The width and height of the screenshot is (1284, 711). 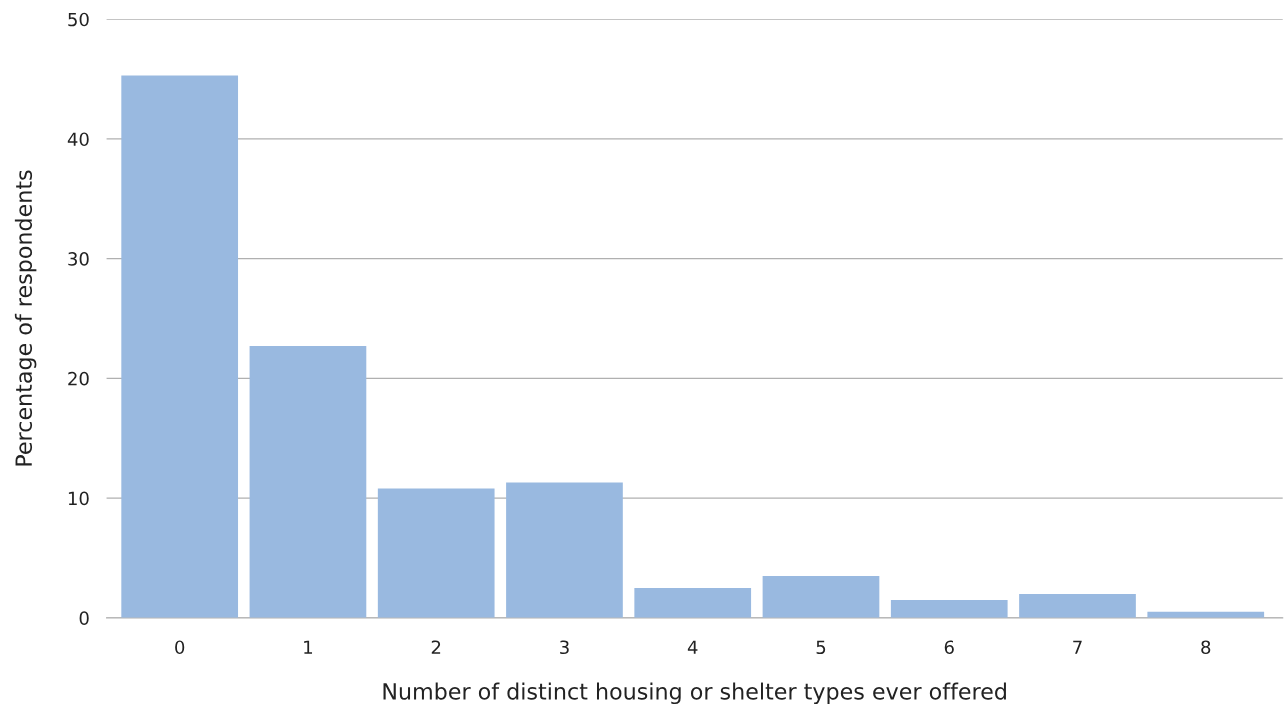 What do you see at coordinates (436, 647) in the screenshot?
I see `x-tick-label: 2` at bounding box center [436, 647].